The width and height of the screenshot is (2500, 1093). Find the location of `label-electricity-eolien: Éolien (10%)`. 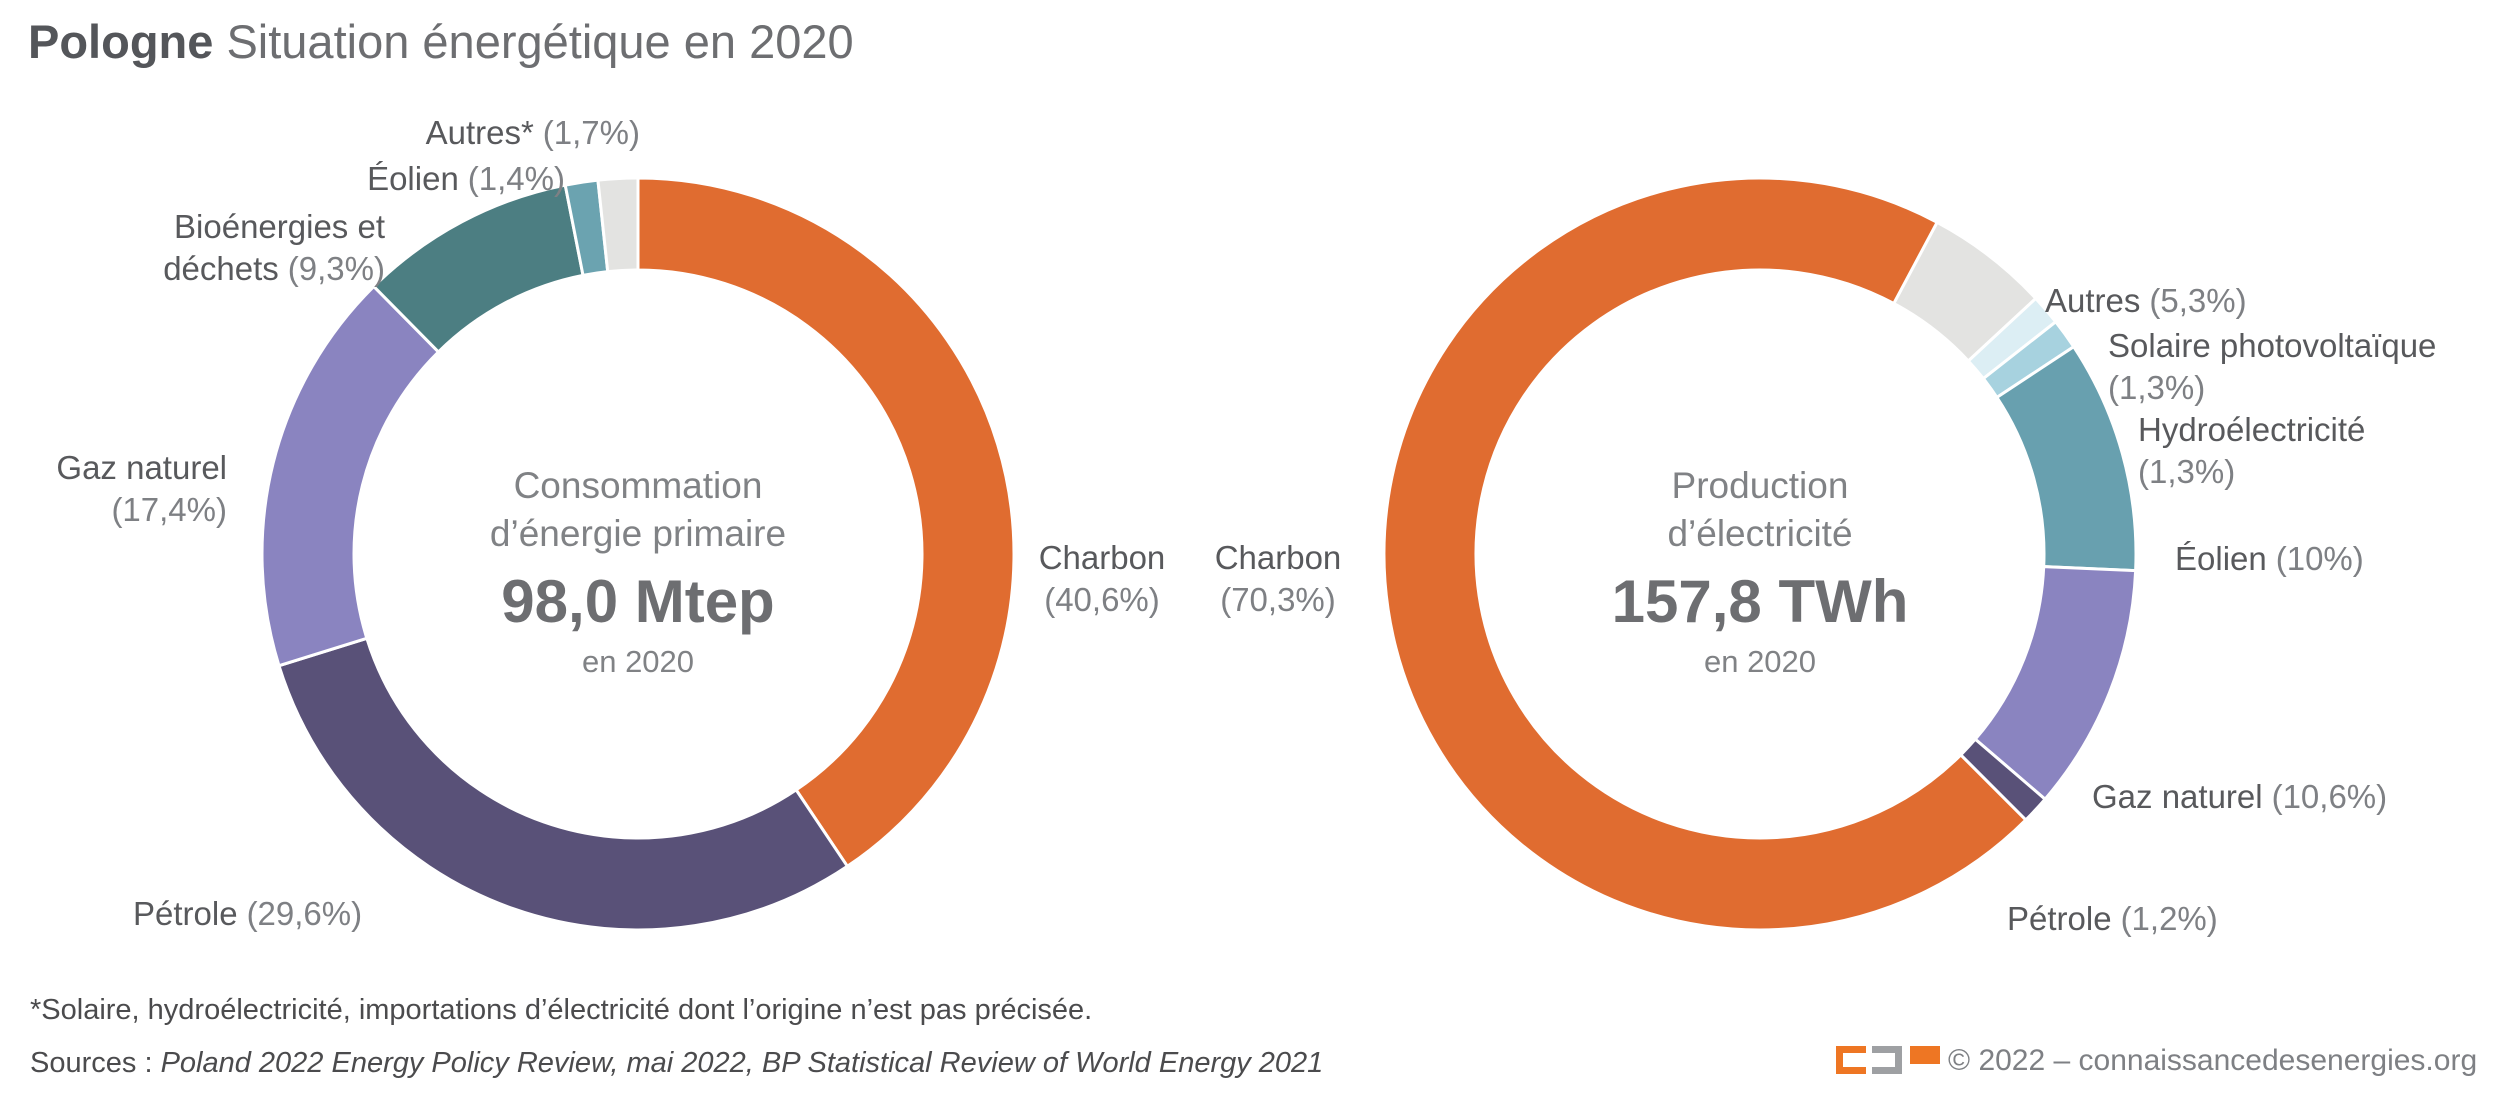

label-electricity-eolien: Éolien (10%) is located at coordinates (2269, 559).